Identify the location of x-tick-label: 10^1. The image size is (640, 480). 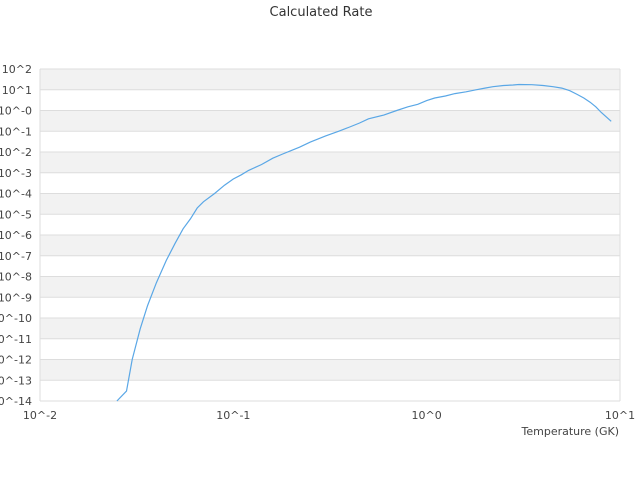
(620, 415).